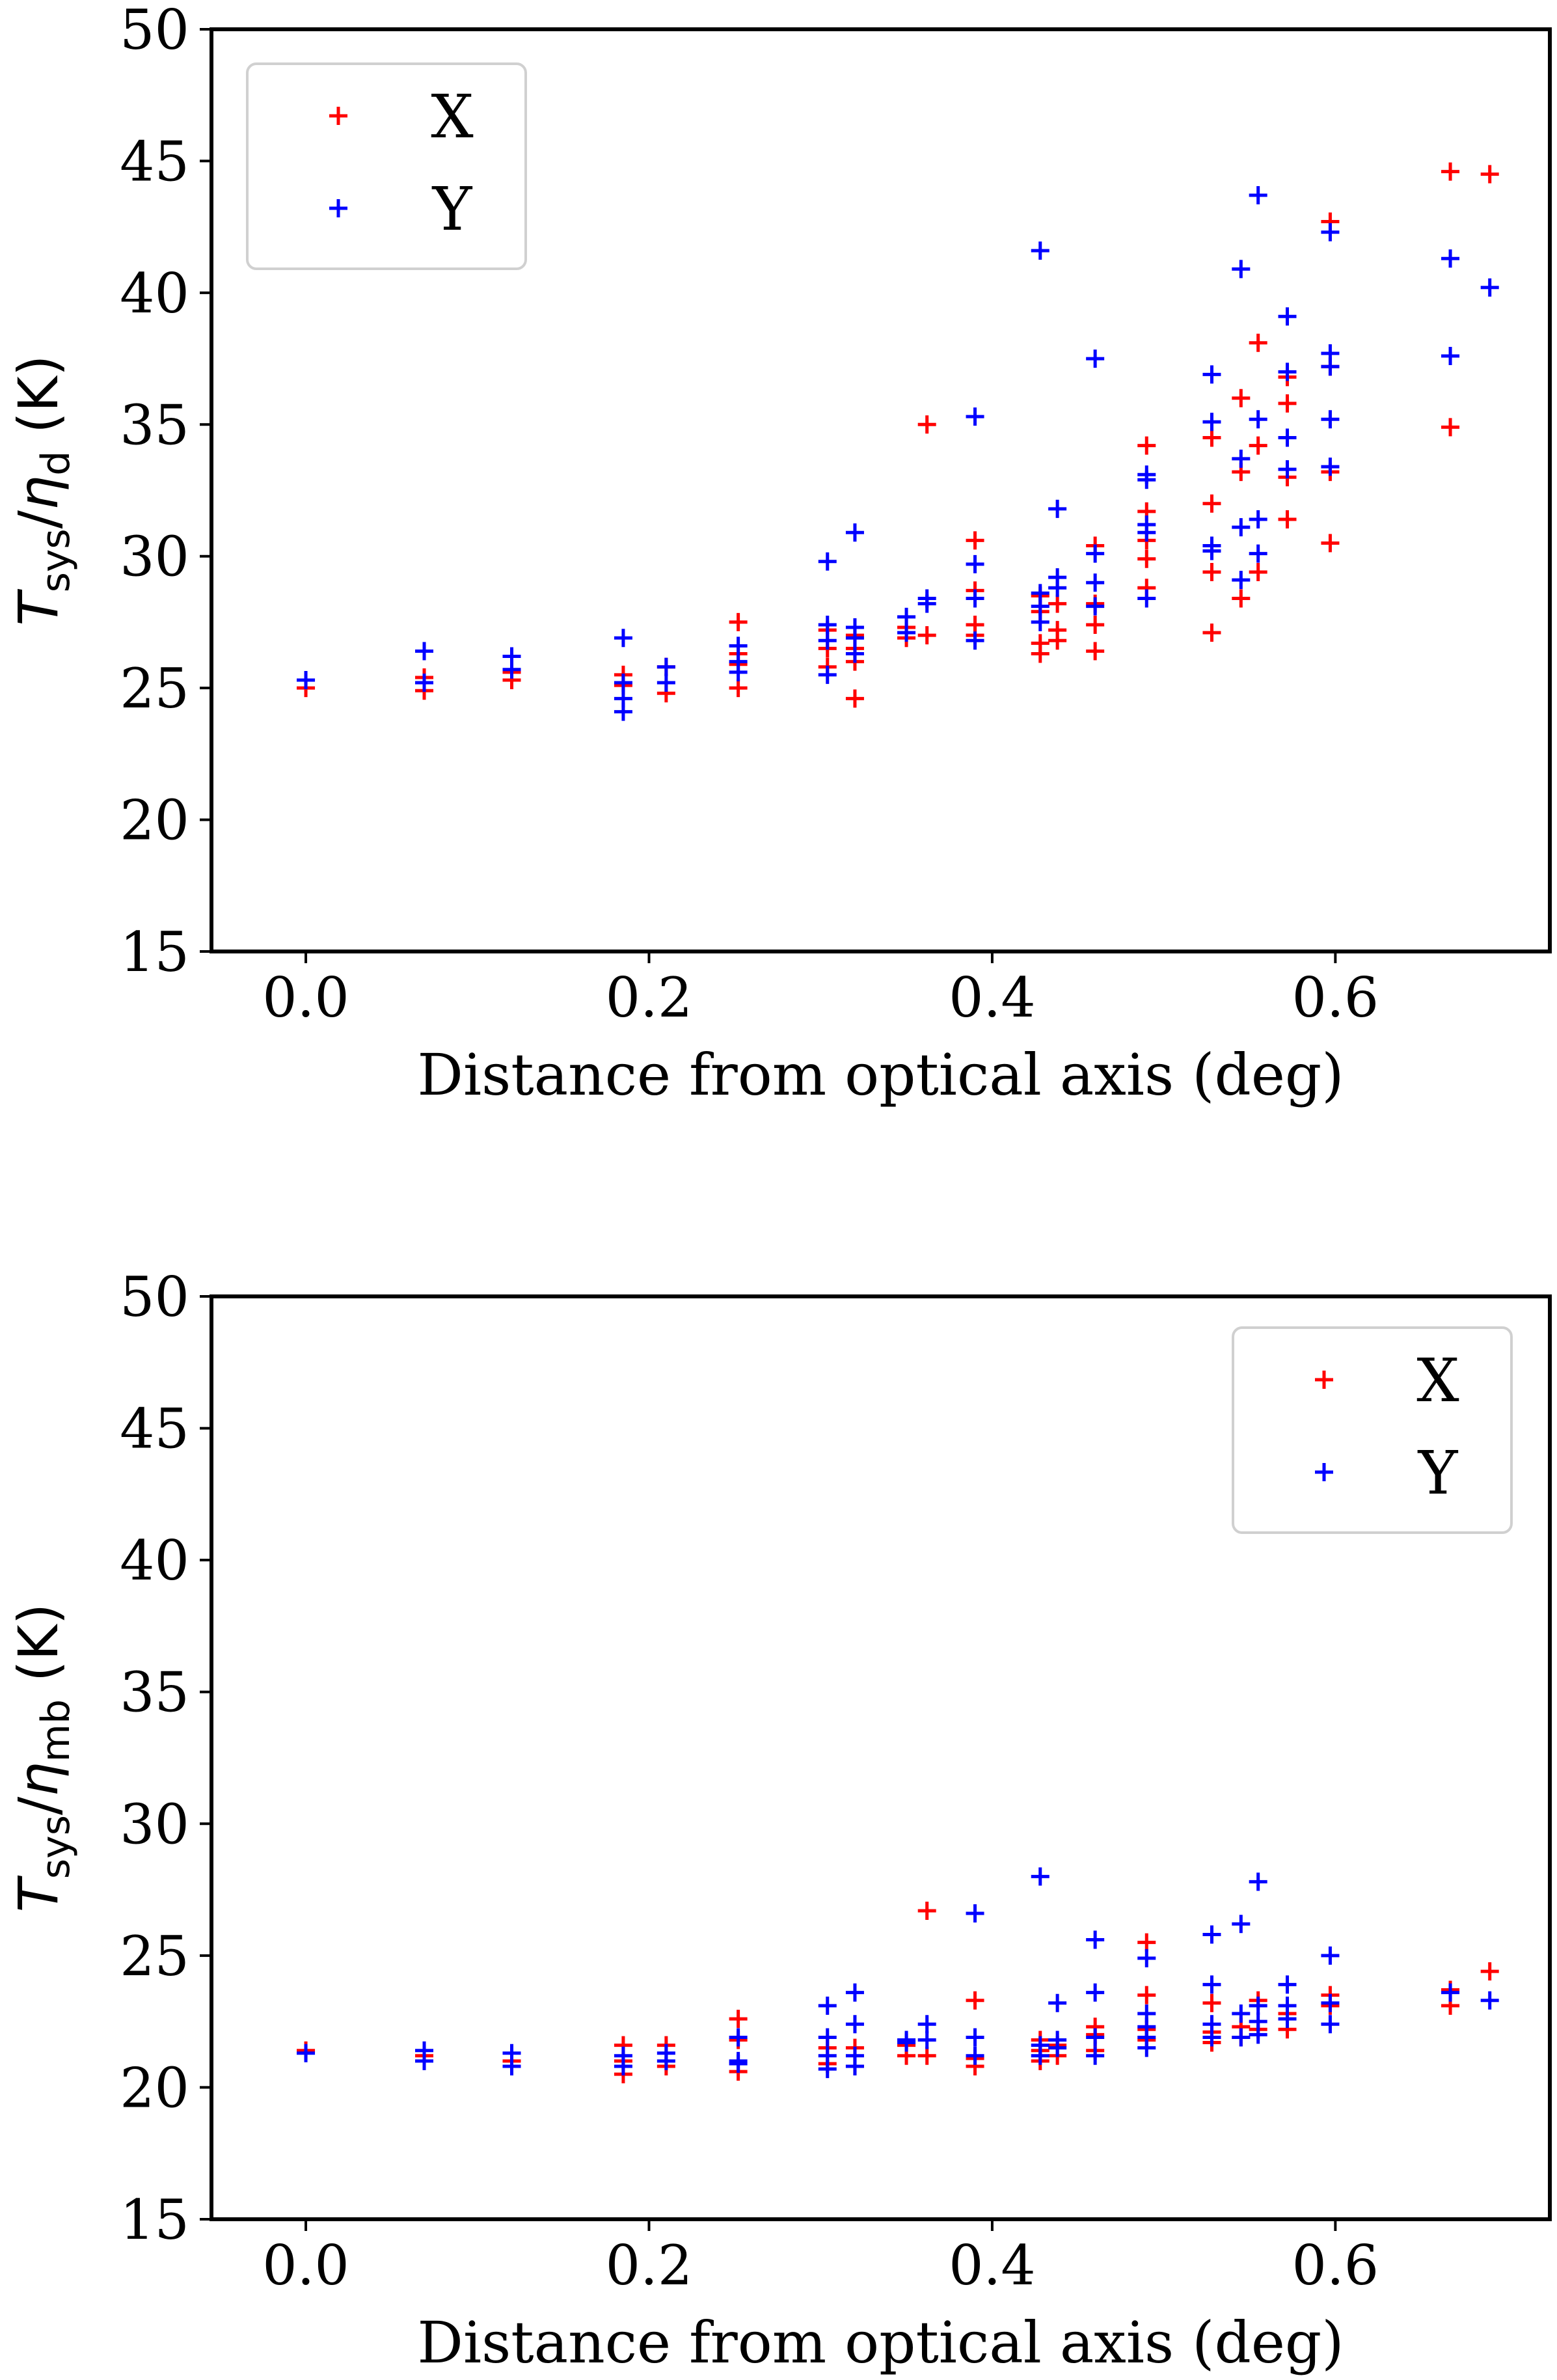  What do you see at coordinates (154, 2220) in the screenshot?
I see `y-tick-label: 15` at bounding box center [154, 2220].